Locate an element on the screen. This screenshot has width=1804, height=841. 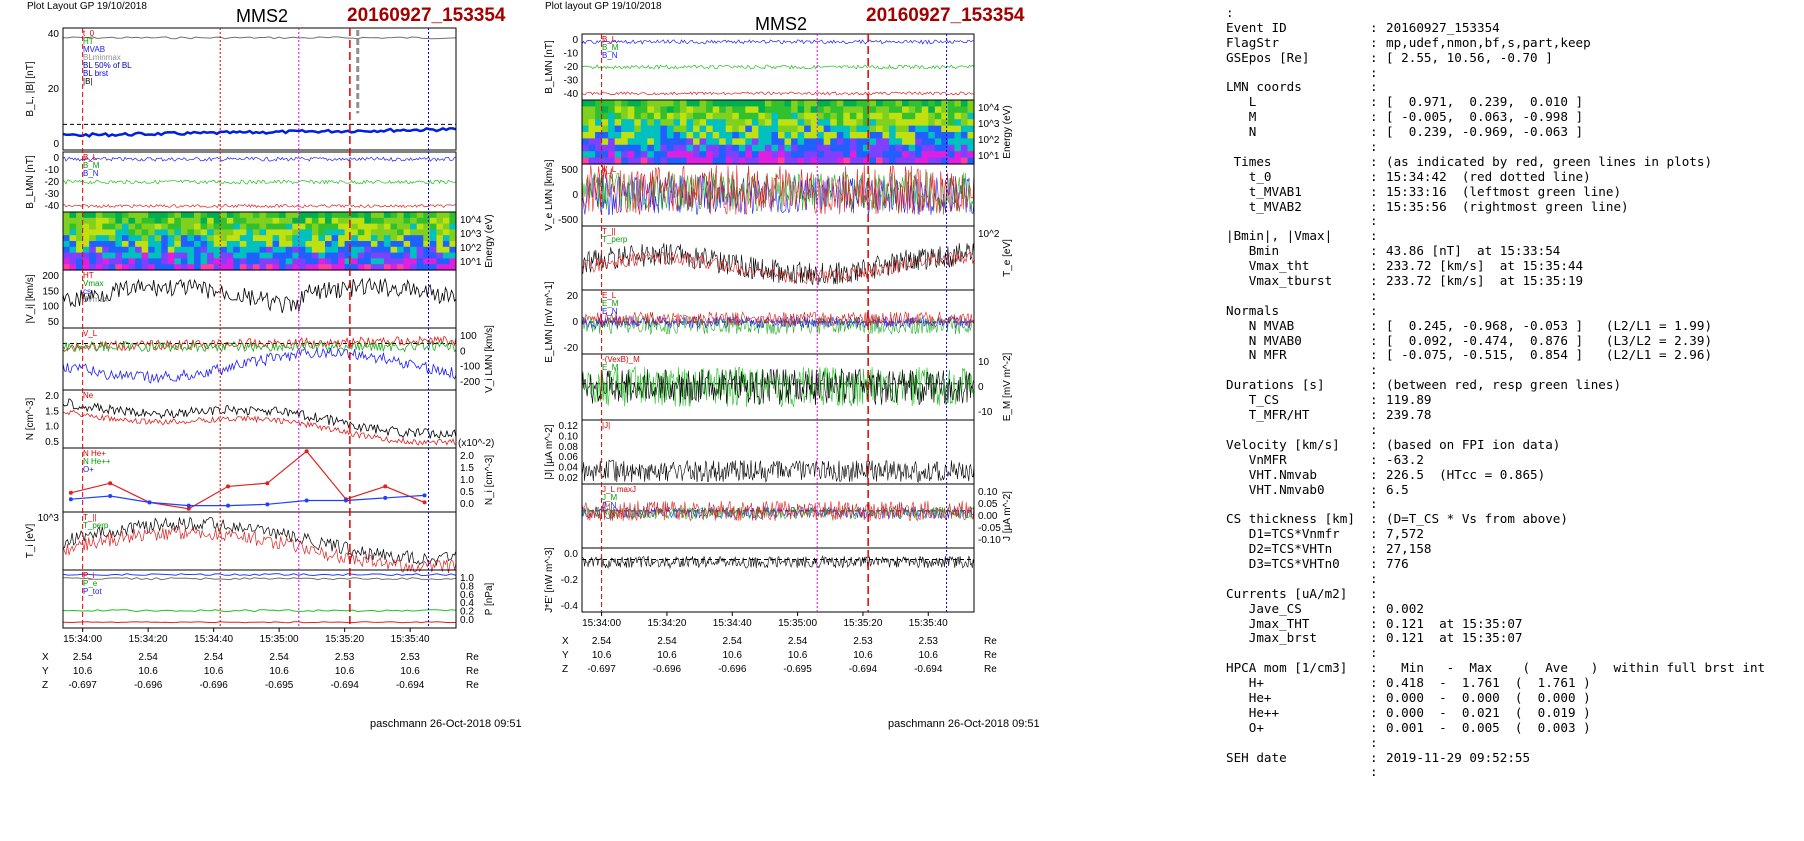
info-key: VHT.Nmvab0 is located at coordinates (1275, 489).